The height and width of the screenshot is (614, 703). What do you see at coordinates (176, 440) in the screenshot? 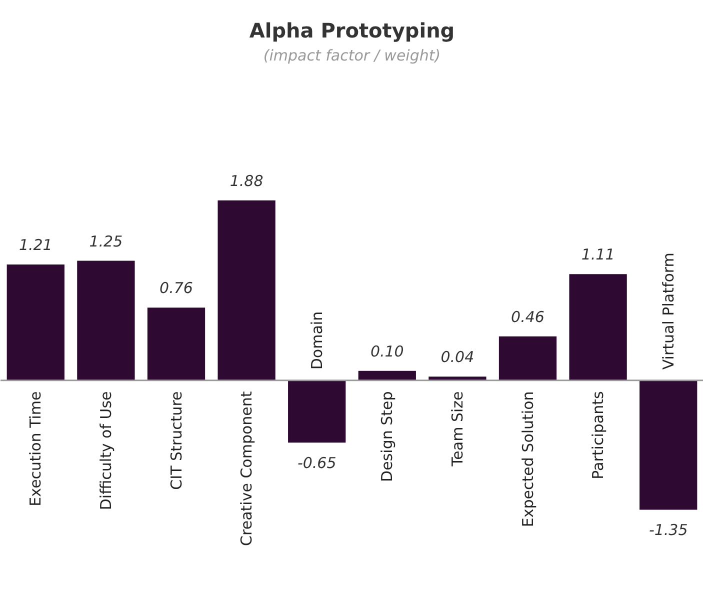
I see `x-tick-label: CIT Structure` at bounding box center [176, 440].